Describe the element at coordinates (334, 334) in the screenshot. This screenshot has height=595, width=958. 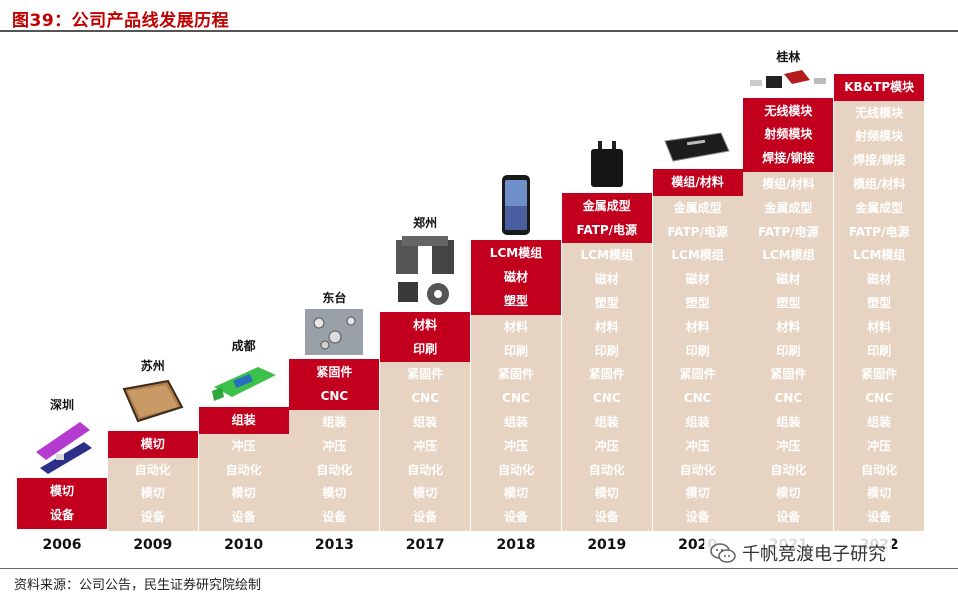
I see `product-photo-screws` at that location.